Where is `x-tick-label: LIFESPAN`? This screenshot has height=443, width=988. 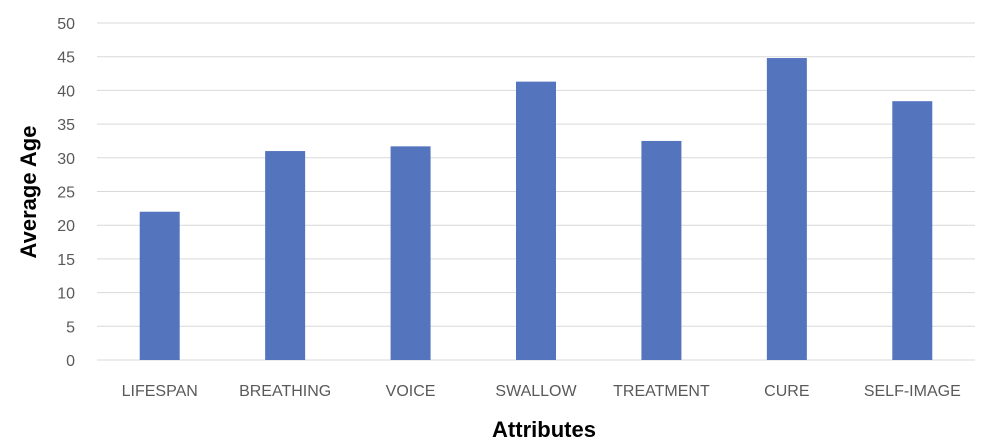
x-tick-label: LIFESPAN is located at coordinates (160, 391).